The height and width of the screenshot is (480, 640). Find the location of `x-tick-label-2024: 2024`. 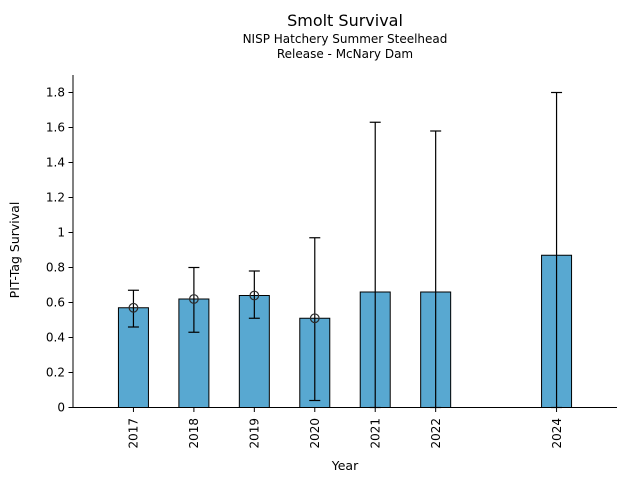

x-tick-label-2024: 2024 is located at coordinates (557, 433).